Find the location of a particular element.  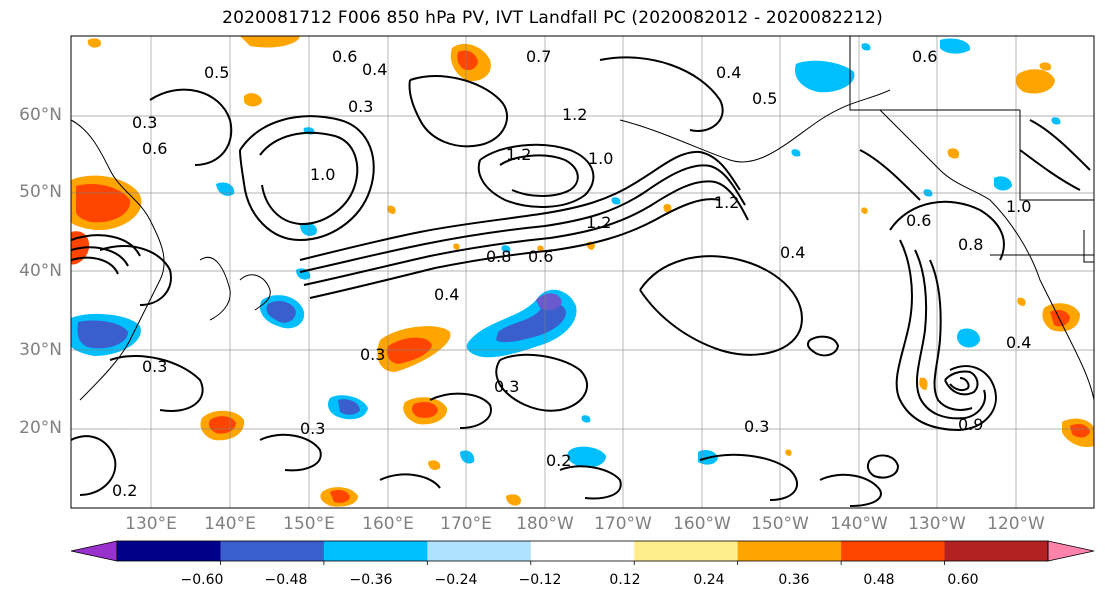

lon-label-150e: 150°E is located at coordinates (309, 524).